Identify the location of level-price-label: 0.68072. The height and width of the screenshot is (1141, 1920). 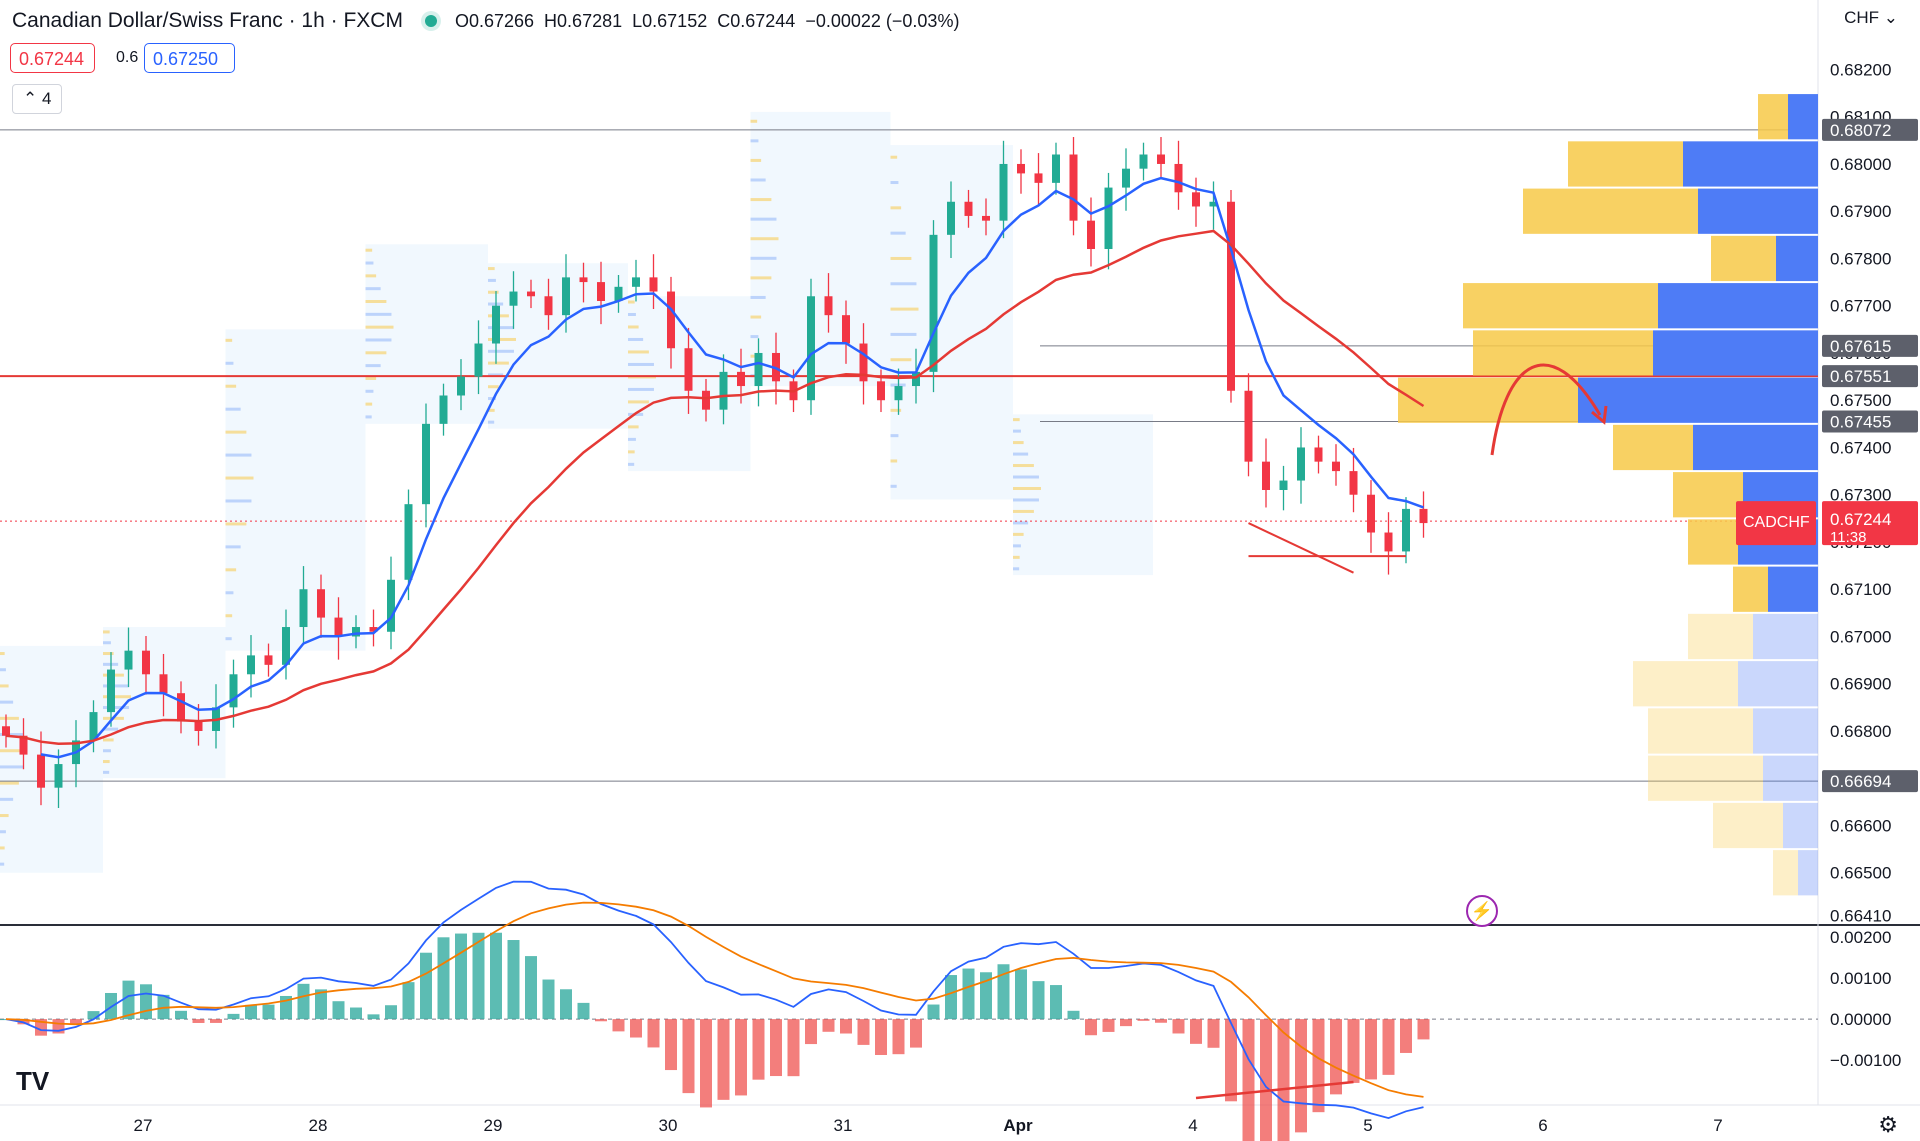
(1860, 130).